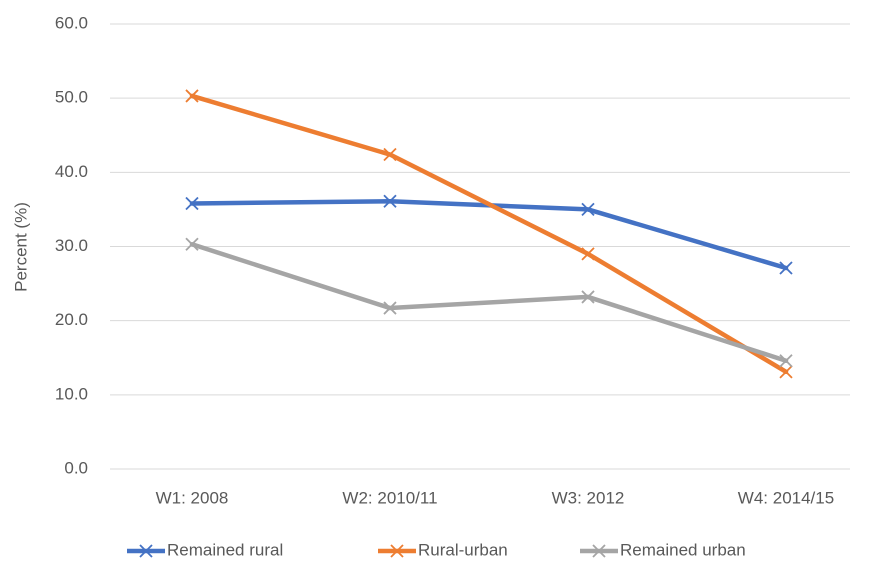 The image size is (870, 563). Describe the element at coordinates (71, 171) in the screenshot. I see `y-tick-label: 40.0` at that location.